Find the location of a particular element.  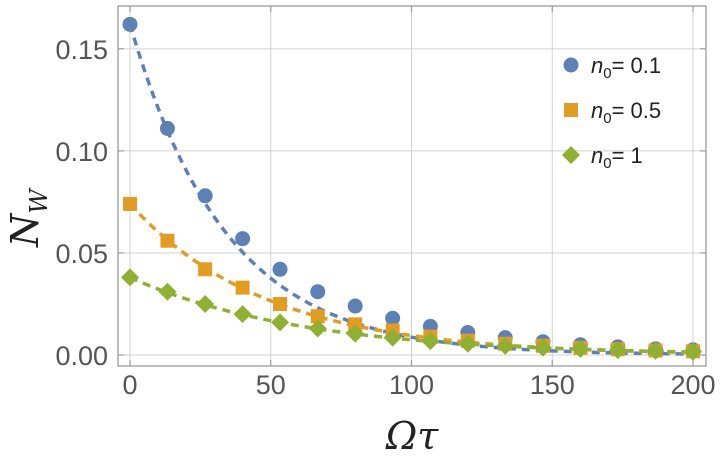

legend-label-value-0: = 0.1 is located at coordinates (637, 65).